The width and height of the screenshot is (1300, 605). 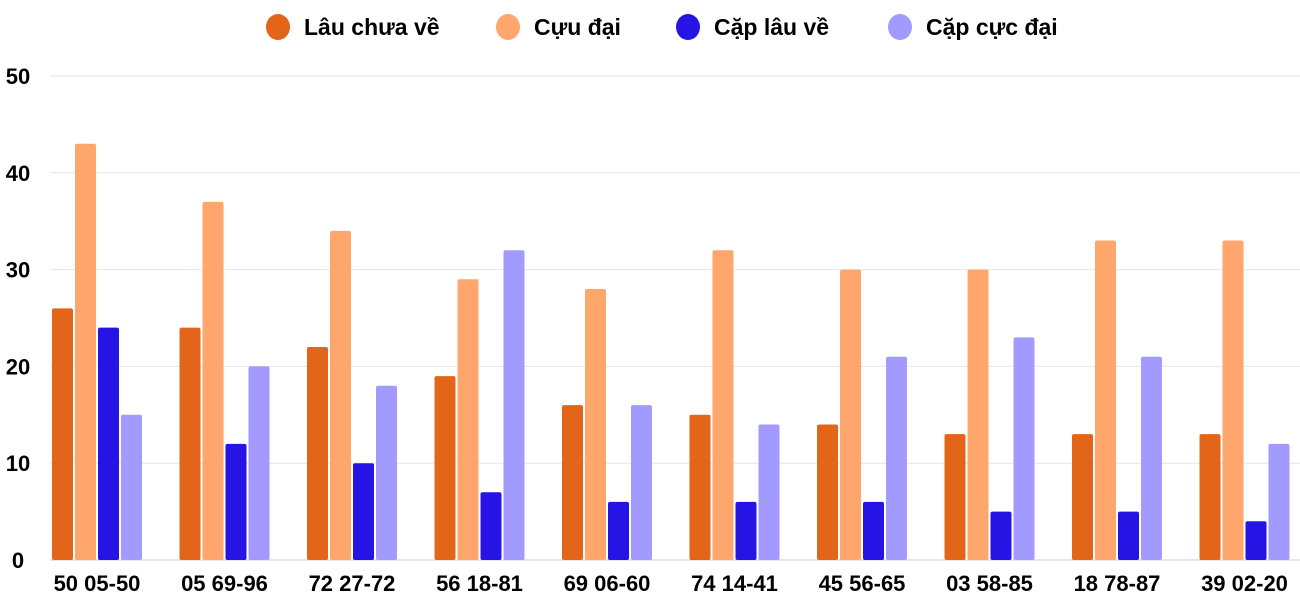 I want to click on x-tick-label: 03 58-85, so click(x=989, y=583).